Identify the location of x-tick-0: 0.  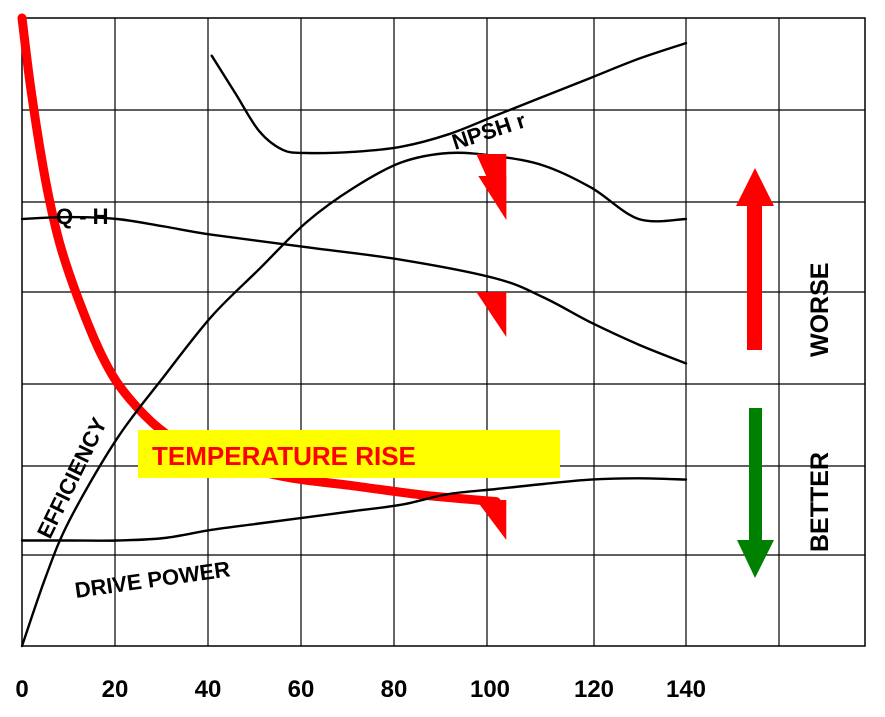
(21, 689).